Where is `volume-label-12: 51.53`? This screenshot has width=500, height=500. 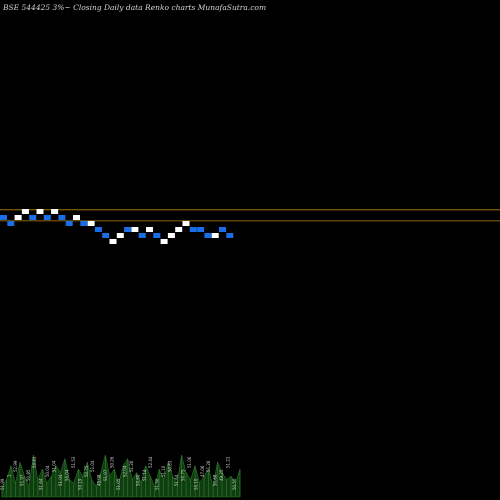 volume-label-12: 51.53 is located at coordinates (73, 462).